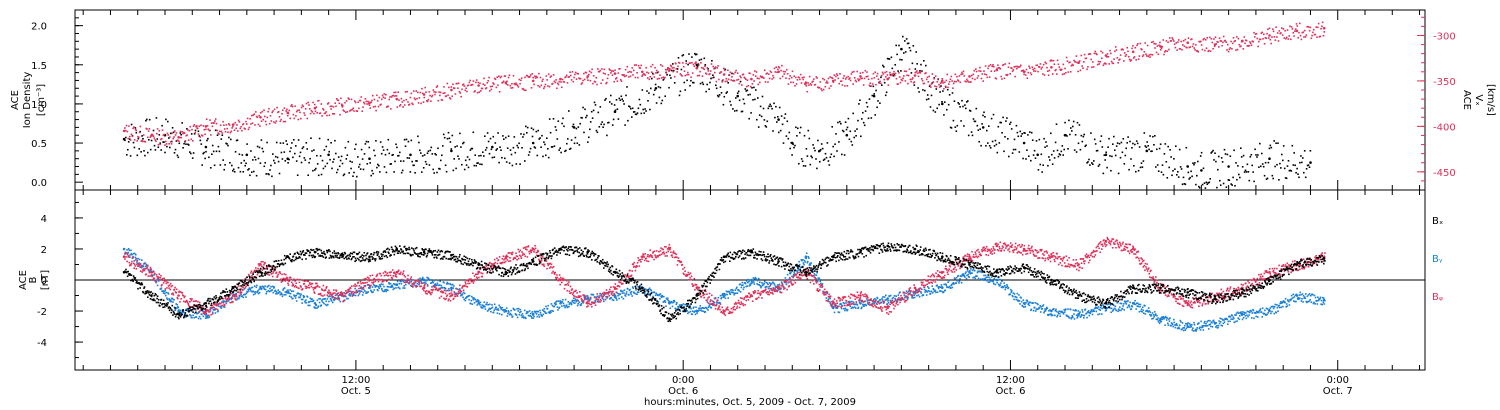 The height and width of the screenshot is (410, 1500). What do you see at coordinates (819, 151) in the screenshot?
I see `density-series-marker` at bounding box center [819, 151].